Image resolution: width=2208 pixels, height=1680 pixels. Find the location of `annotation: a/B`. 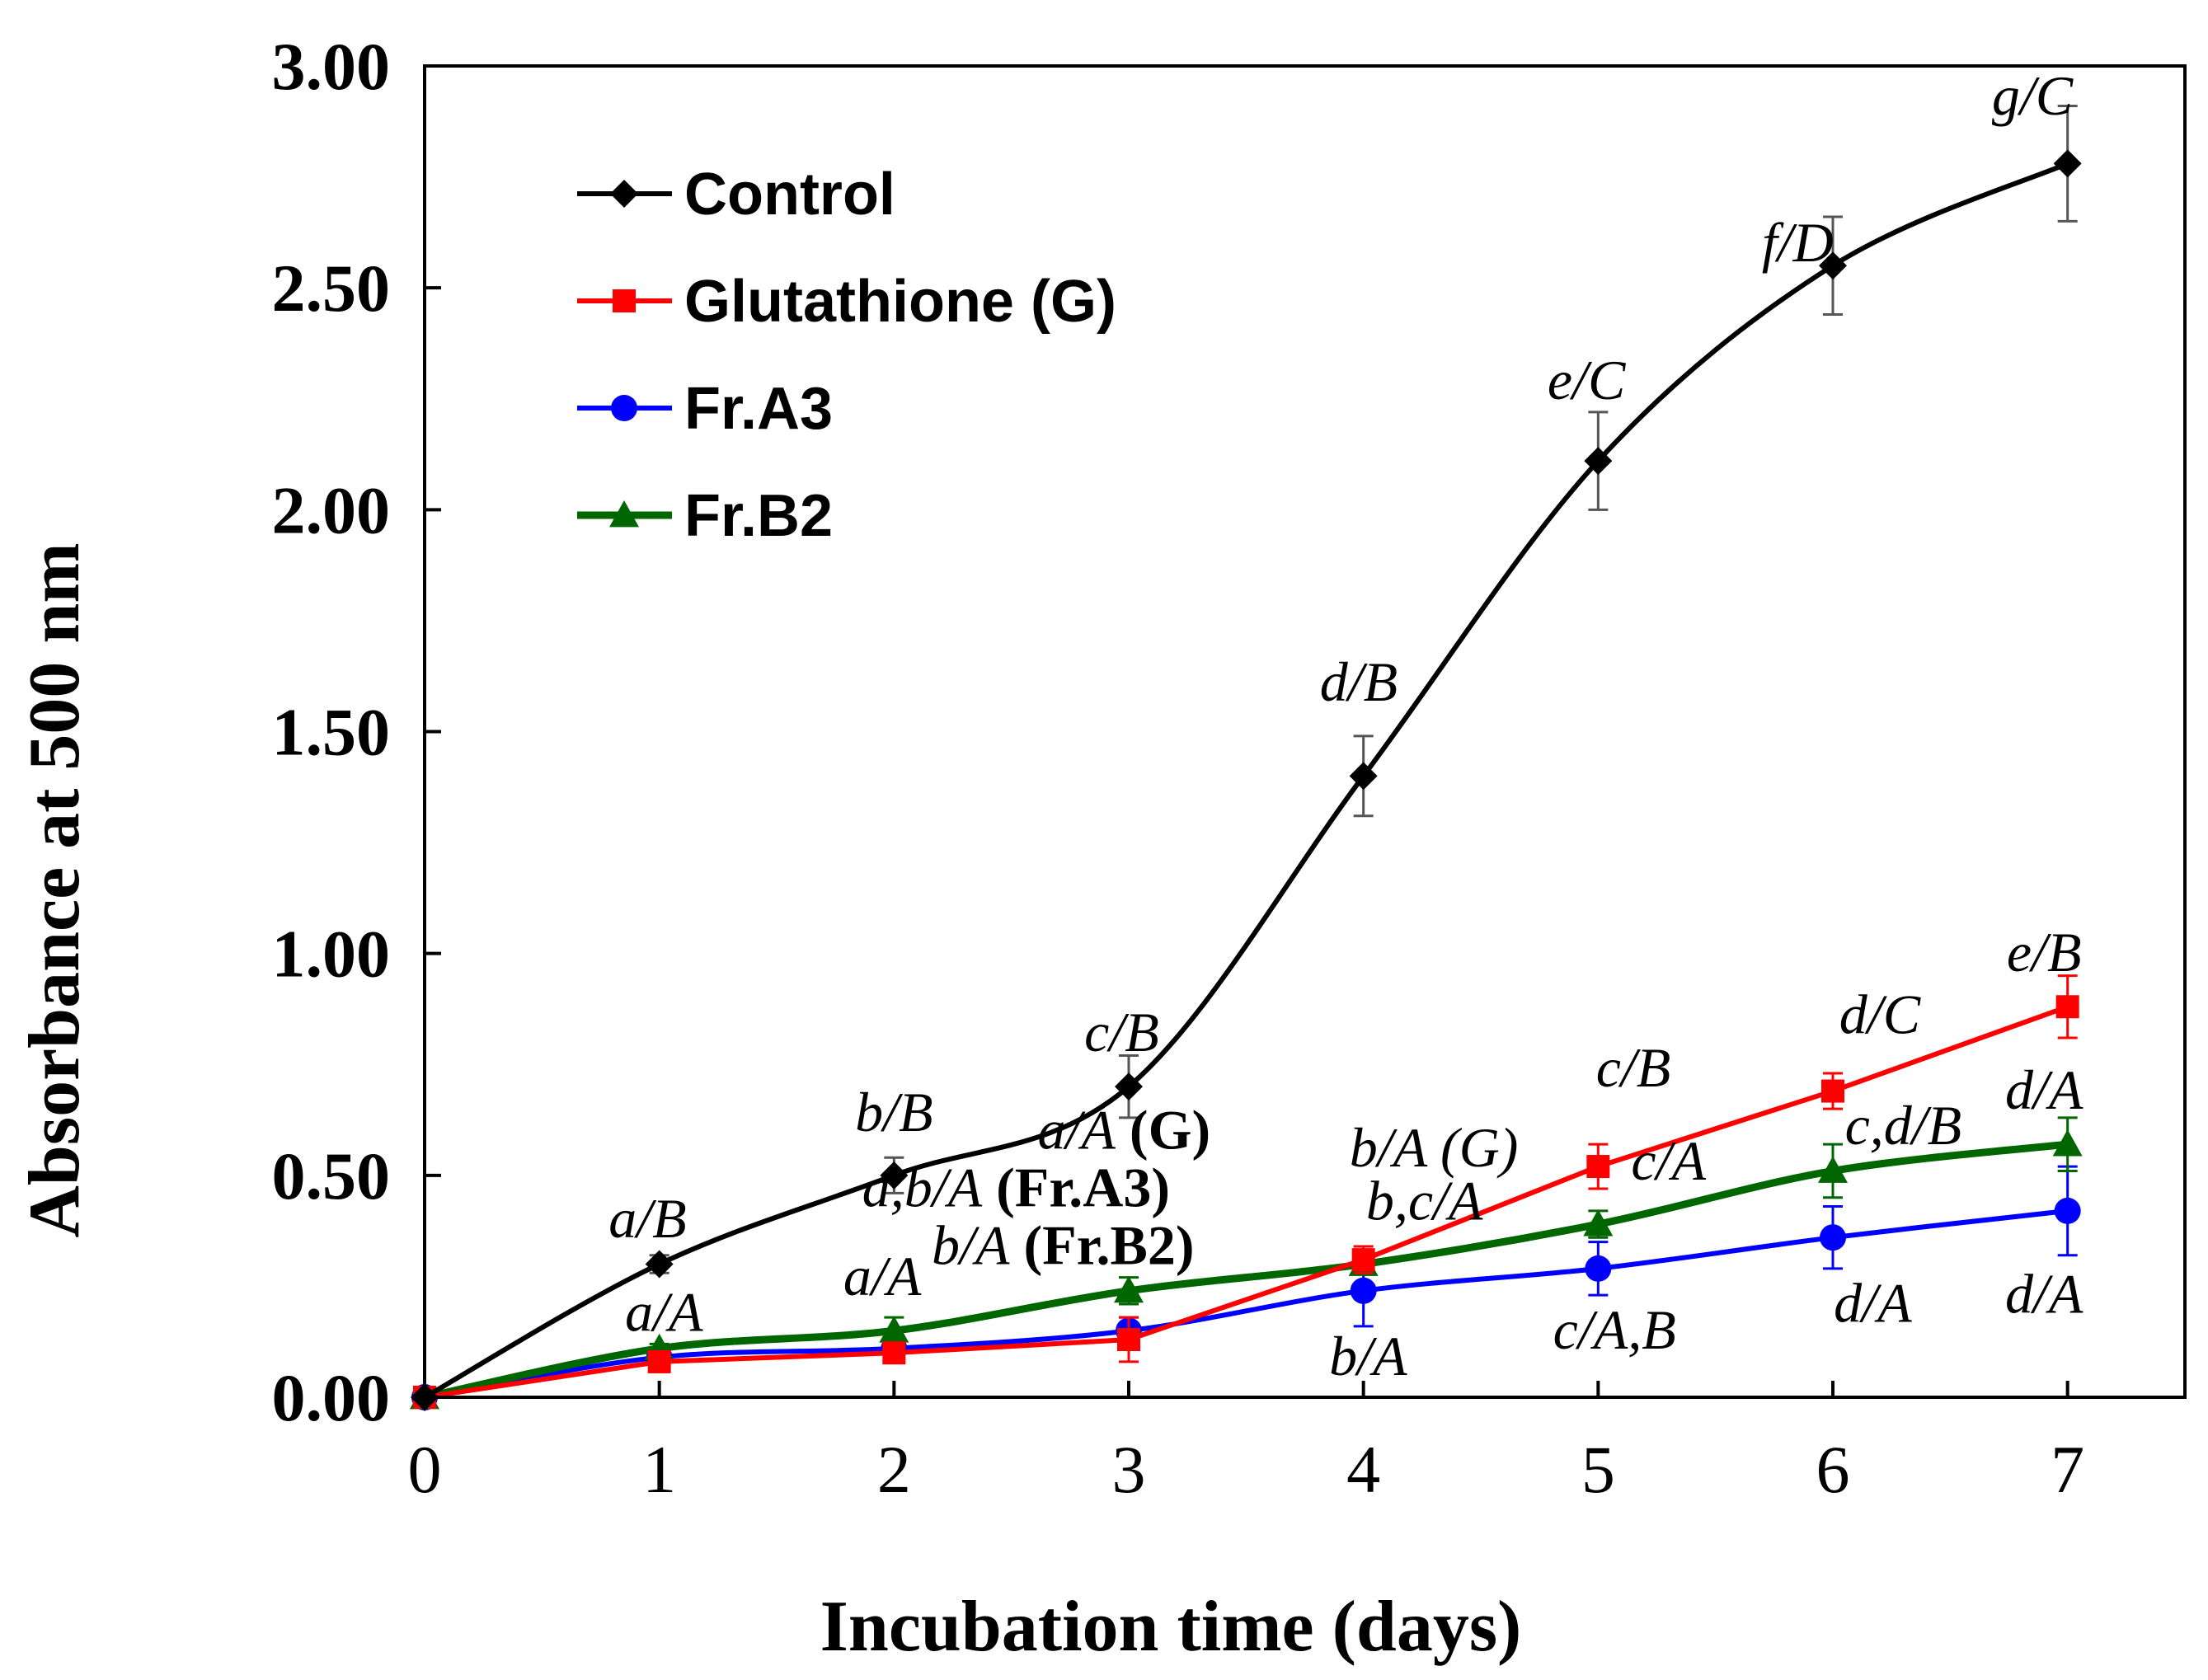

annotation: a/B is located at coordinates (647, 1218).